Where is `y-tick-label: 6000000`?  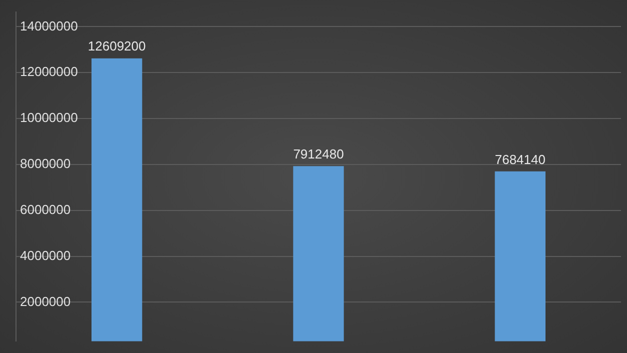
y-tick-label: 6000000 is located at coordinates (45, 209).